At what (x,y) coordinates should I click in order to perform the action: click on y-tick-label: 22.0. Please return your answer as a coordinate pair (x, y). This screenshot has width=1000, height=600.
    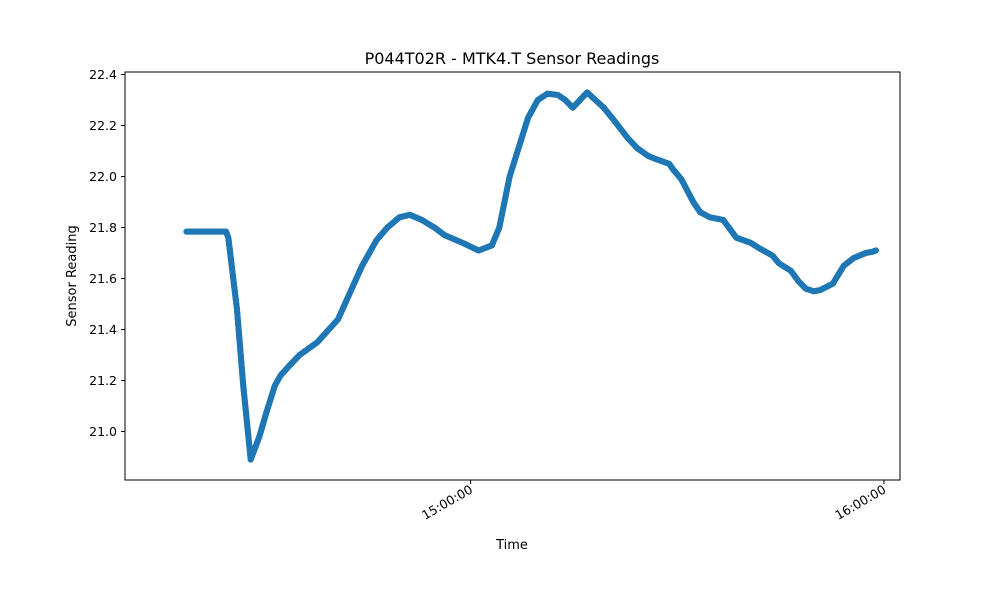
    Looking at the image, I should click on (103, 176).